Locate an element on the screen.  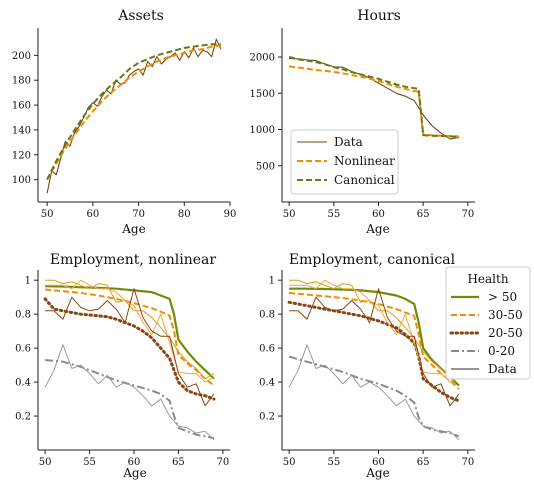
y-tick-label: 180 is located at coordinates (21, 81).